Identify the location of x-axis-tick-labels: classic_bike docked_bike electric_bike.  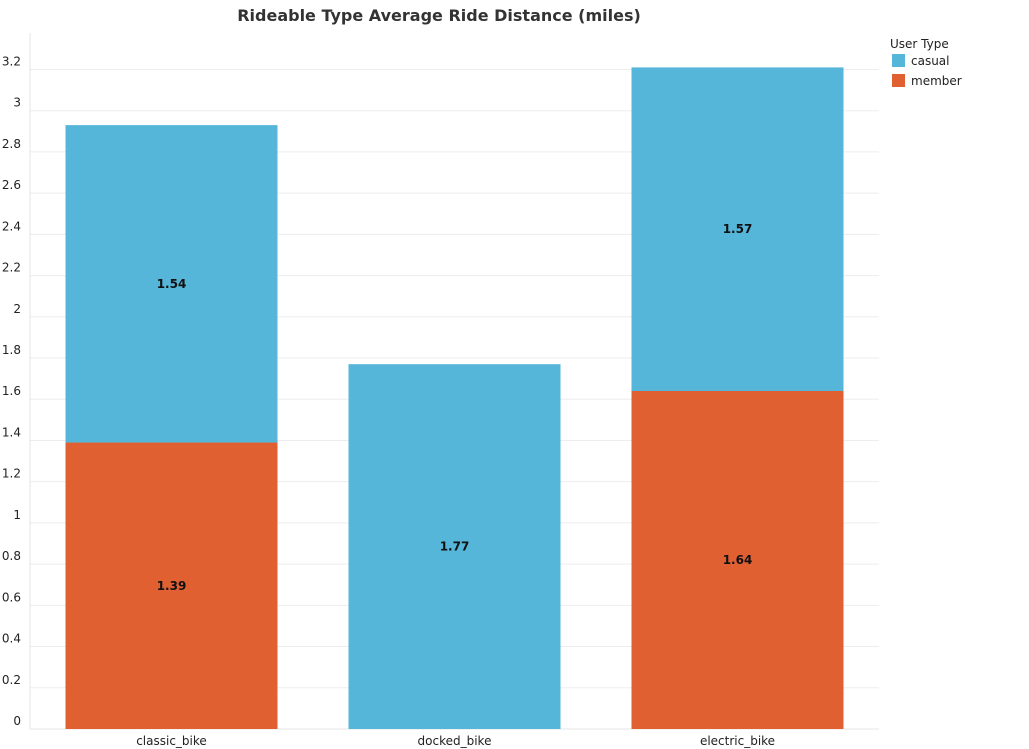
(455, 741).